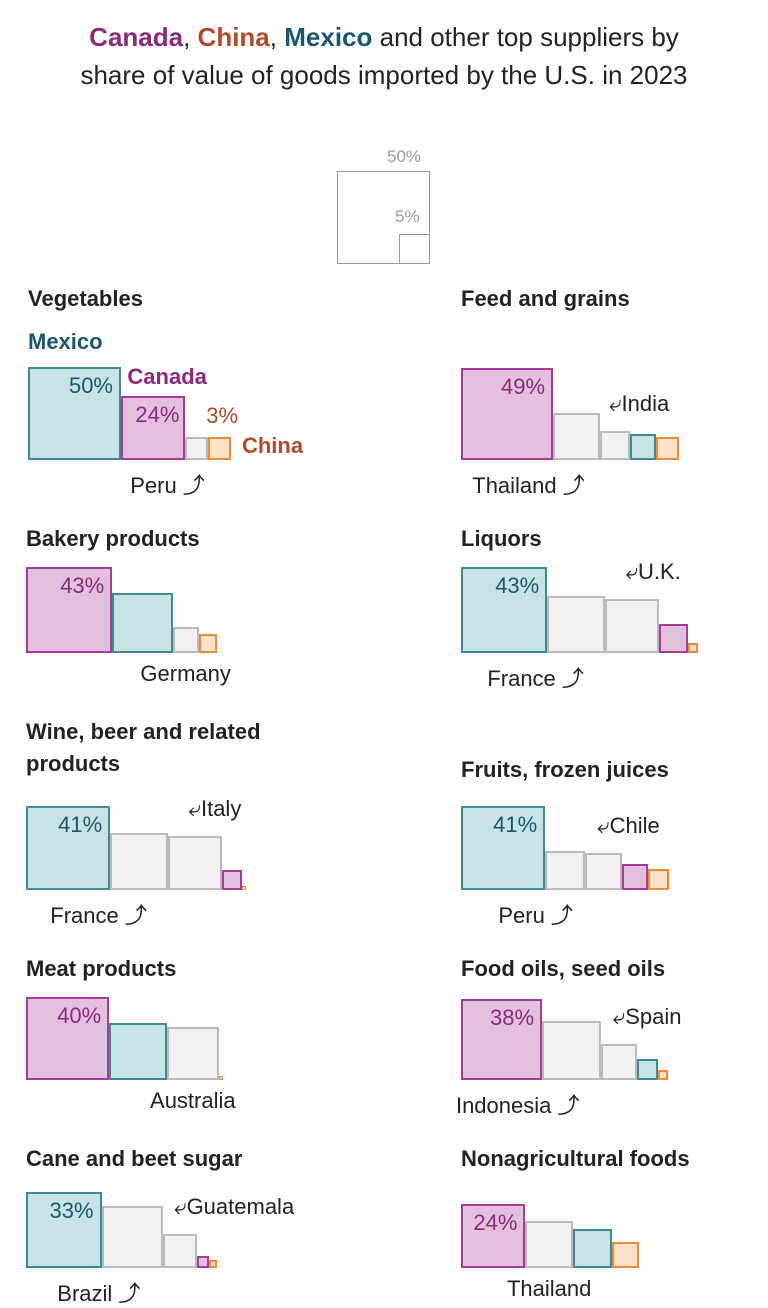  I want to click on country-label: Australia, so click(193, 1100).